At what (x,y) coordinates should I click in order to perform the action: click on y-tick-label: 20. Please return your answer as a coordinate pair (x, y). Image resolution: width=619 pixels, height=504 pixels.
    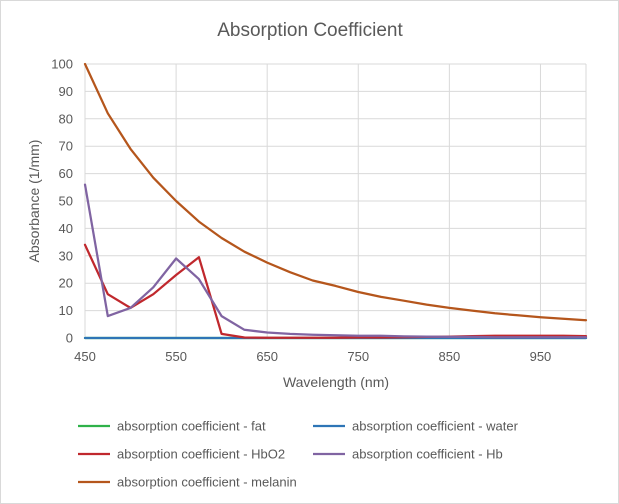
    Looking at the image, I should click on (66, 283).